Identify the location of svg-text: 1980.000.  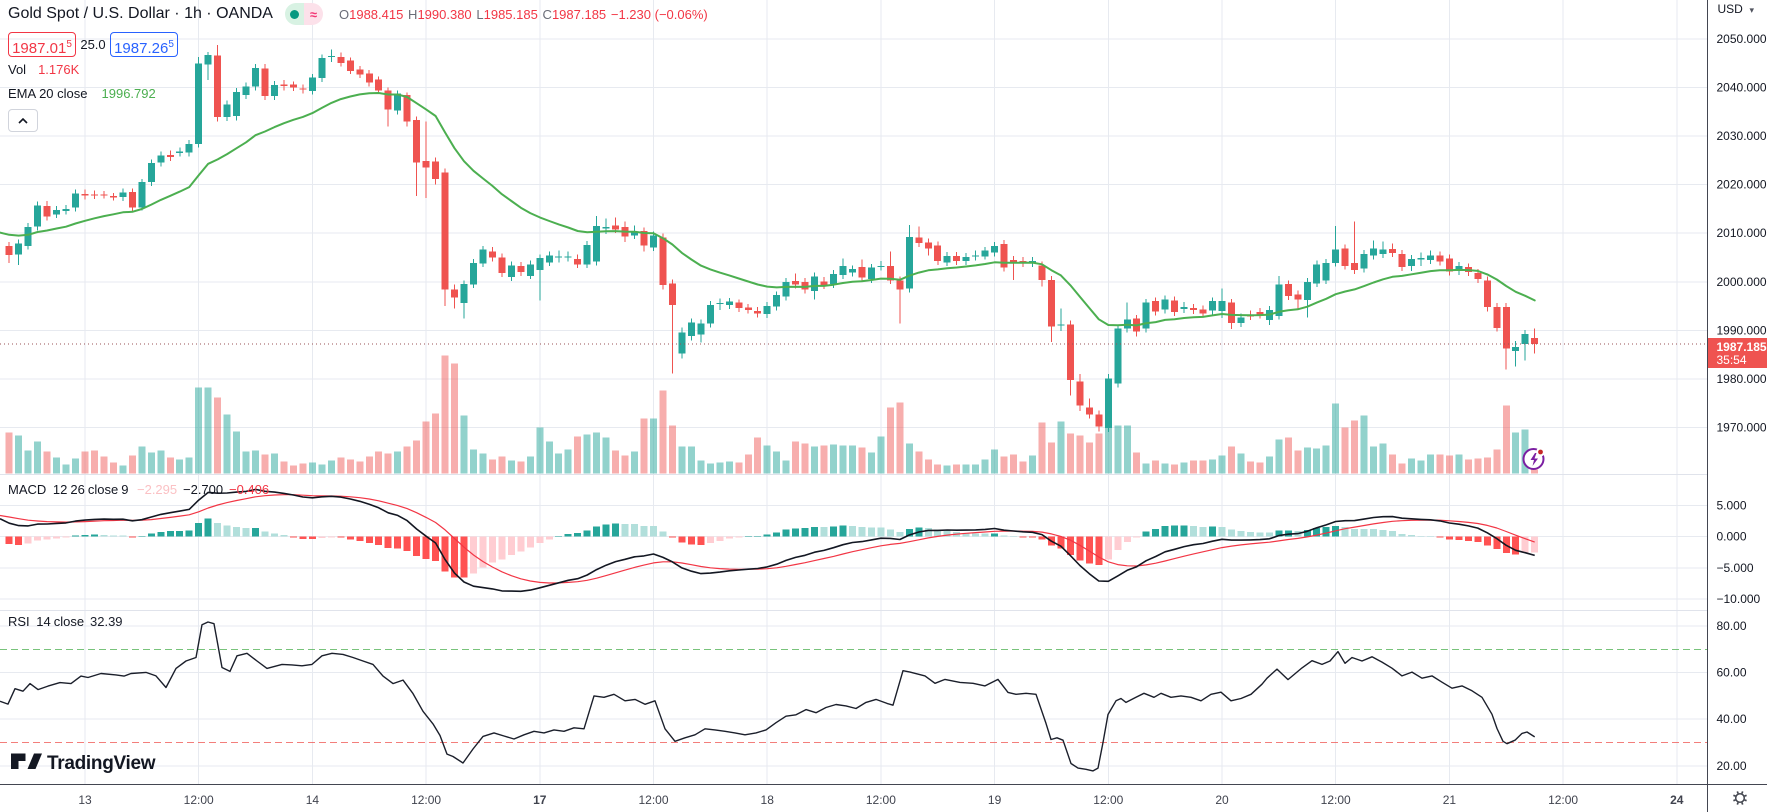
(1742, 379).